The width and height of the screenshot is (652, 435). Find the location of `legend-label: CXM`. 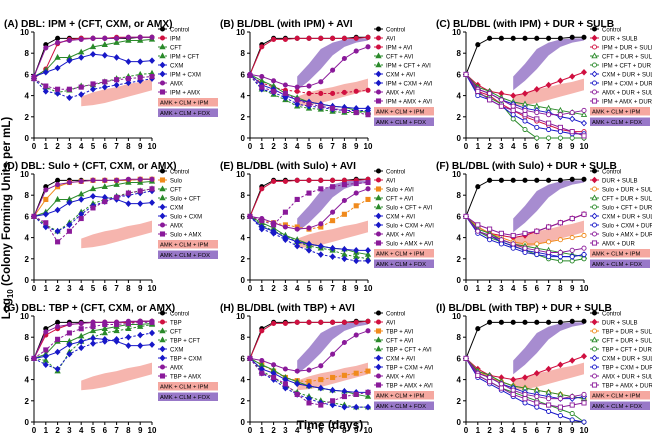

legend-label: CXM is located at coordinates (176, 350).